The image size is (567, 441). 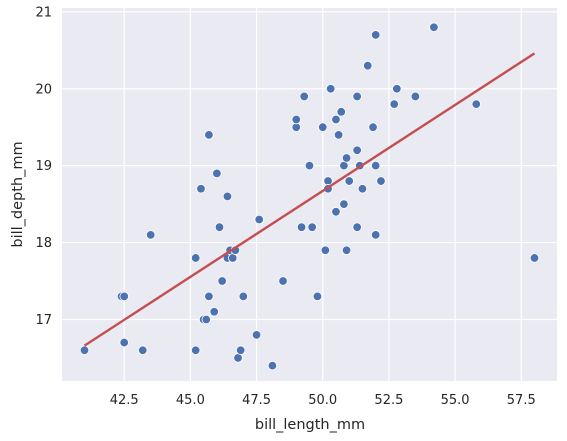 What do you see at coordinates (521, 400) in the screenshot?
I see `x-tick-label: 57.5` at bounding box center [521, 400].